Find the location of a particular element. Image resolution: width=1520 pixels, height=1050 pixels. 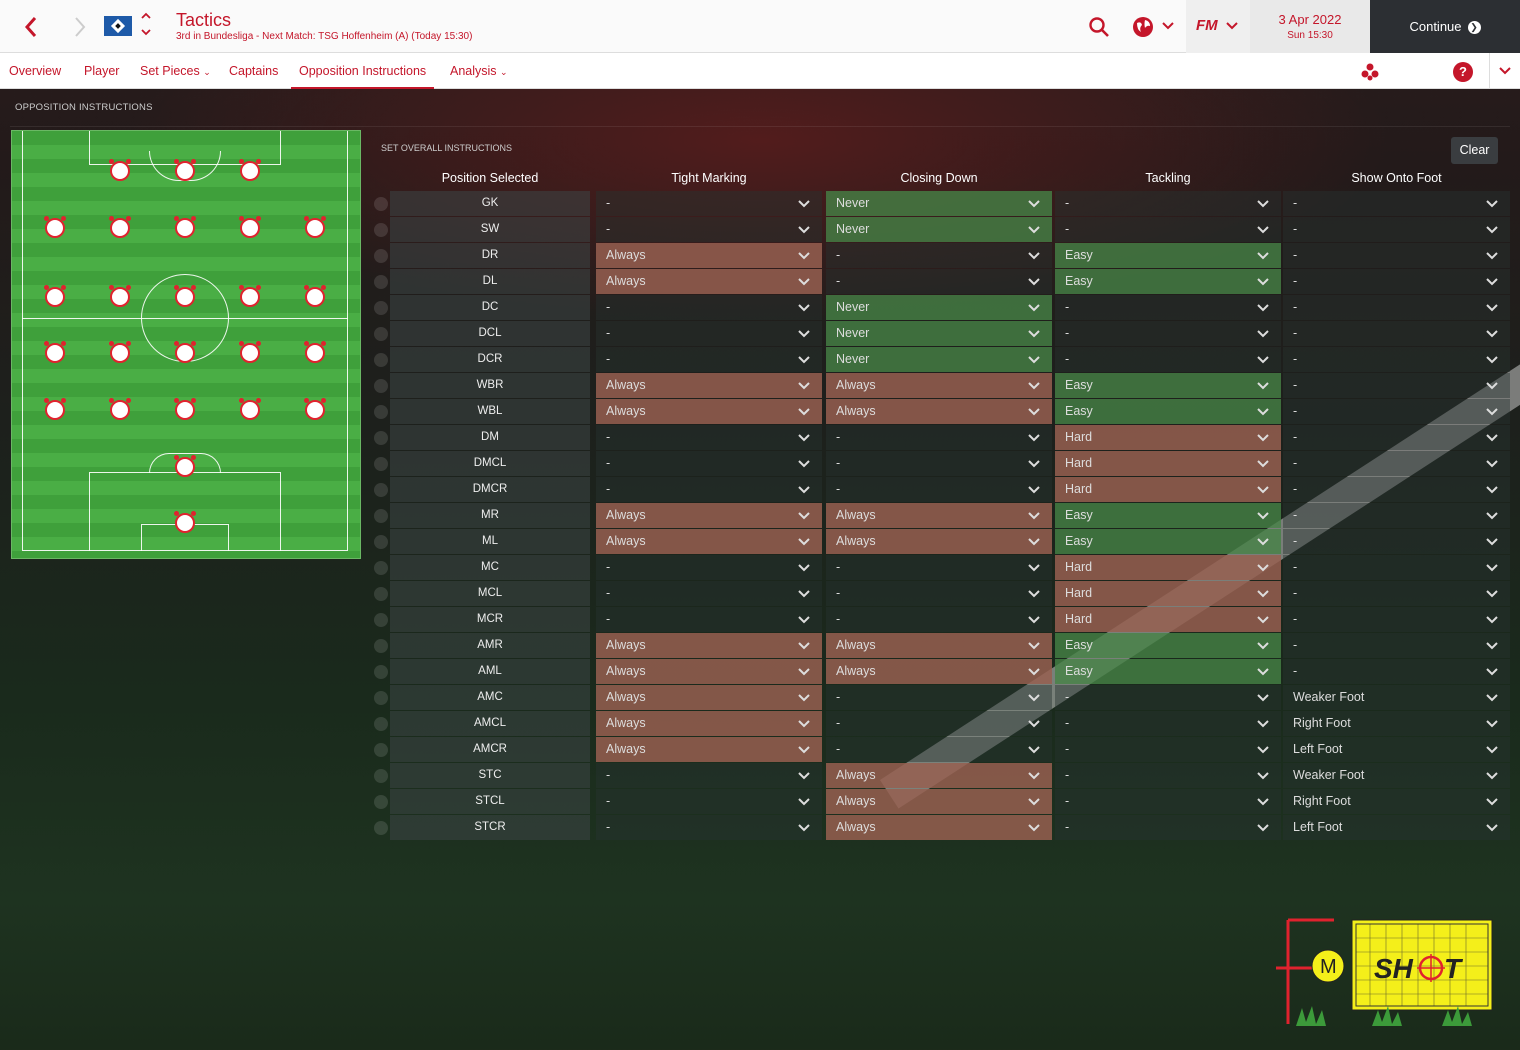

tab-analysis: Analysis ⌄ is located at coordinates (479, 71).